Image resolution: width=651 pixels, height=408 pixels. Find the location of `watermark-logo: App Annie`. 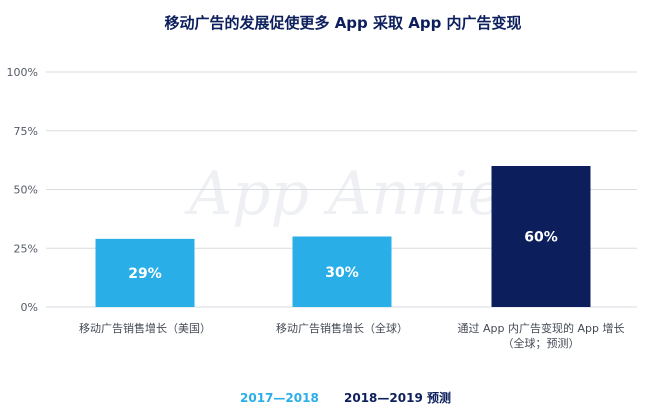

watermark-logo: App Annie is located at coordinates (344, 194).